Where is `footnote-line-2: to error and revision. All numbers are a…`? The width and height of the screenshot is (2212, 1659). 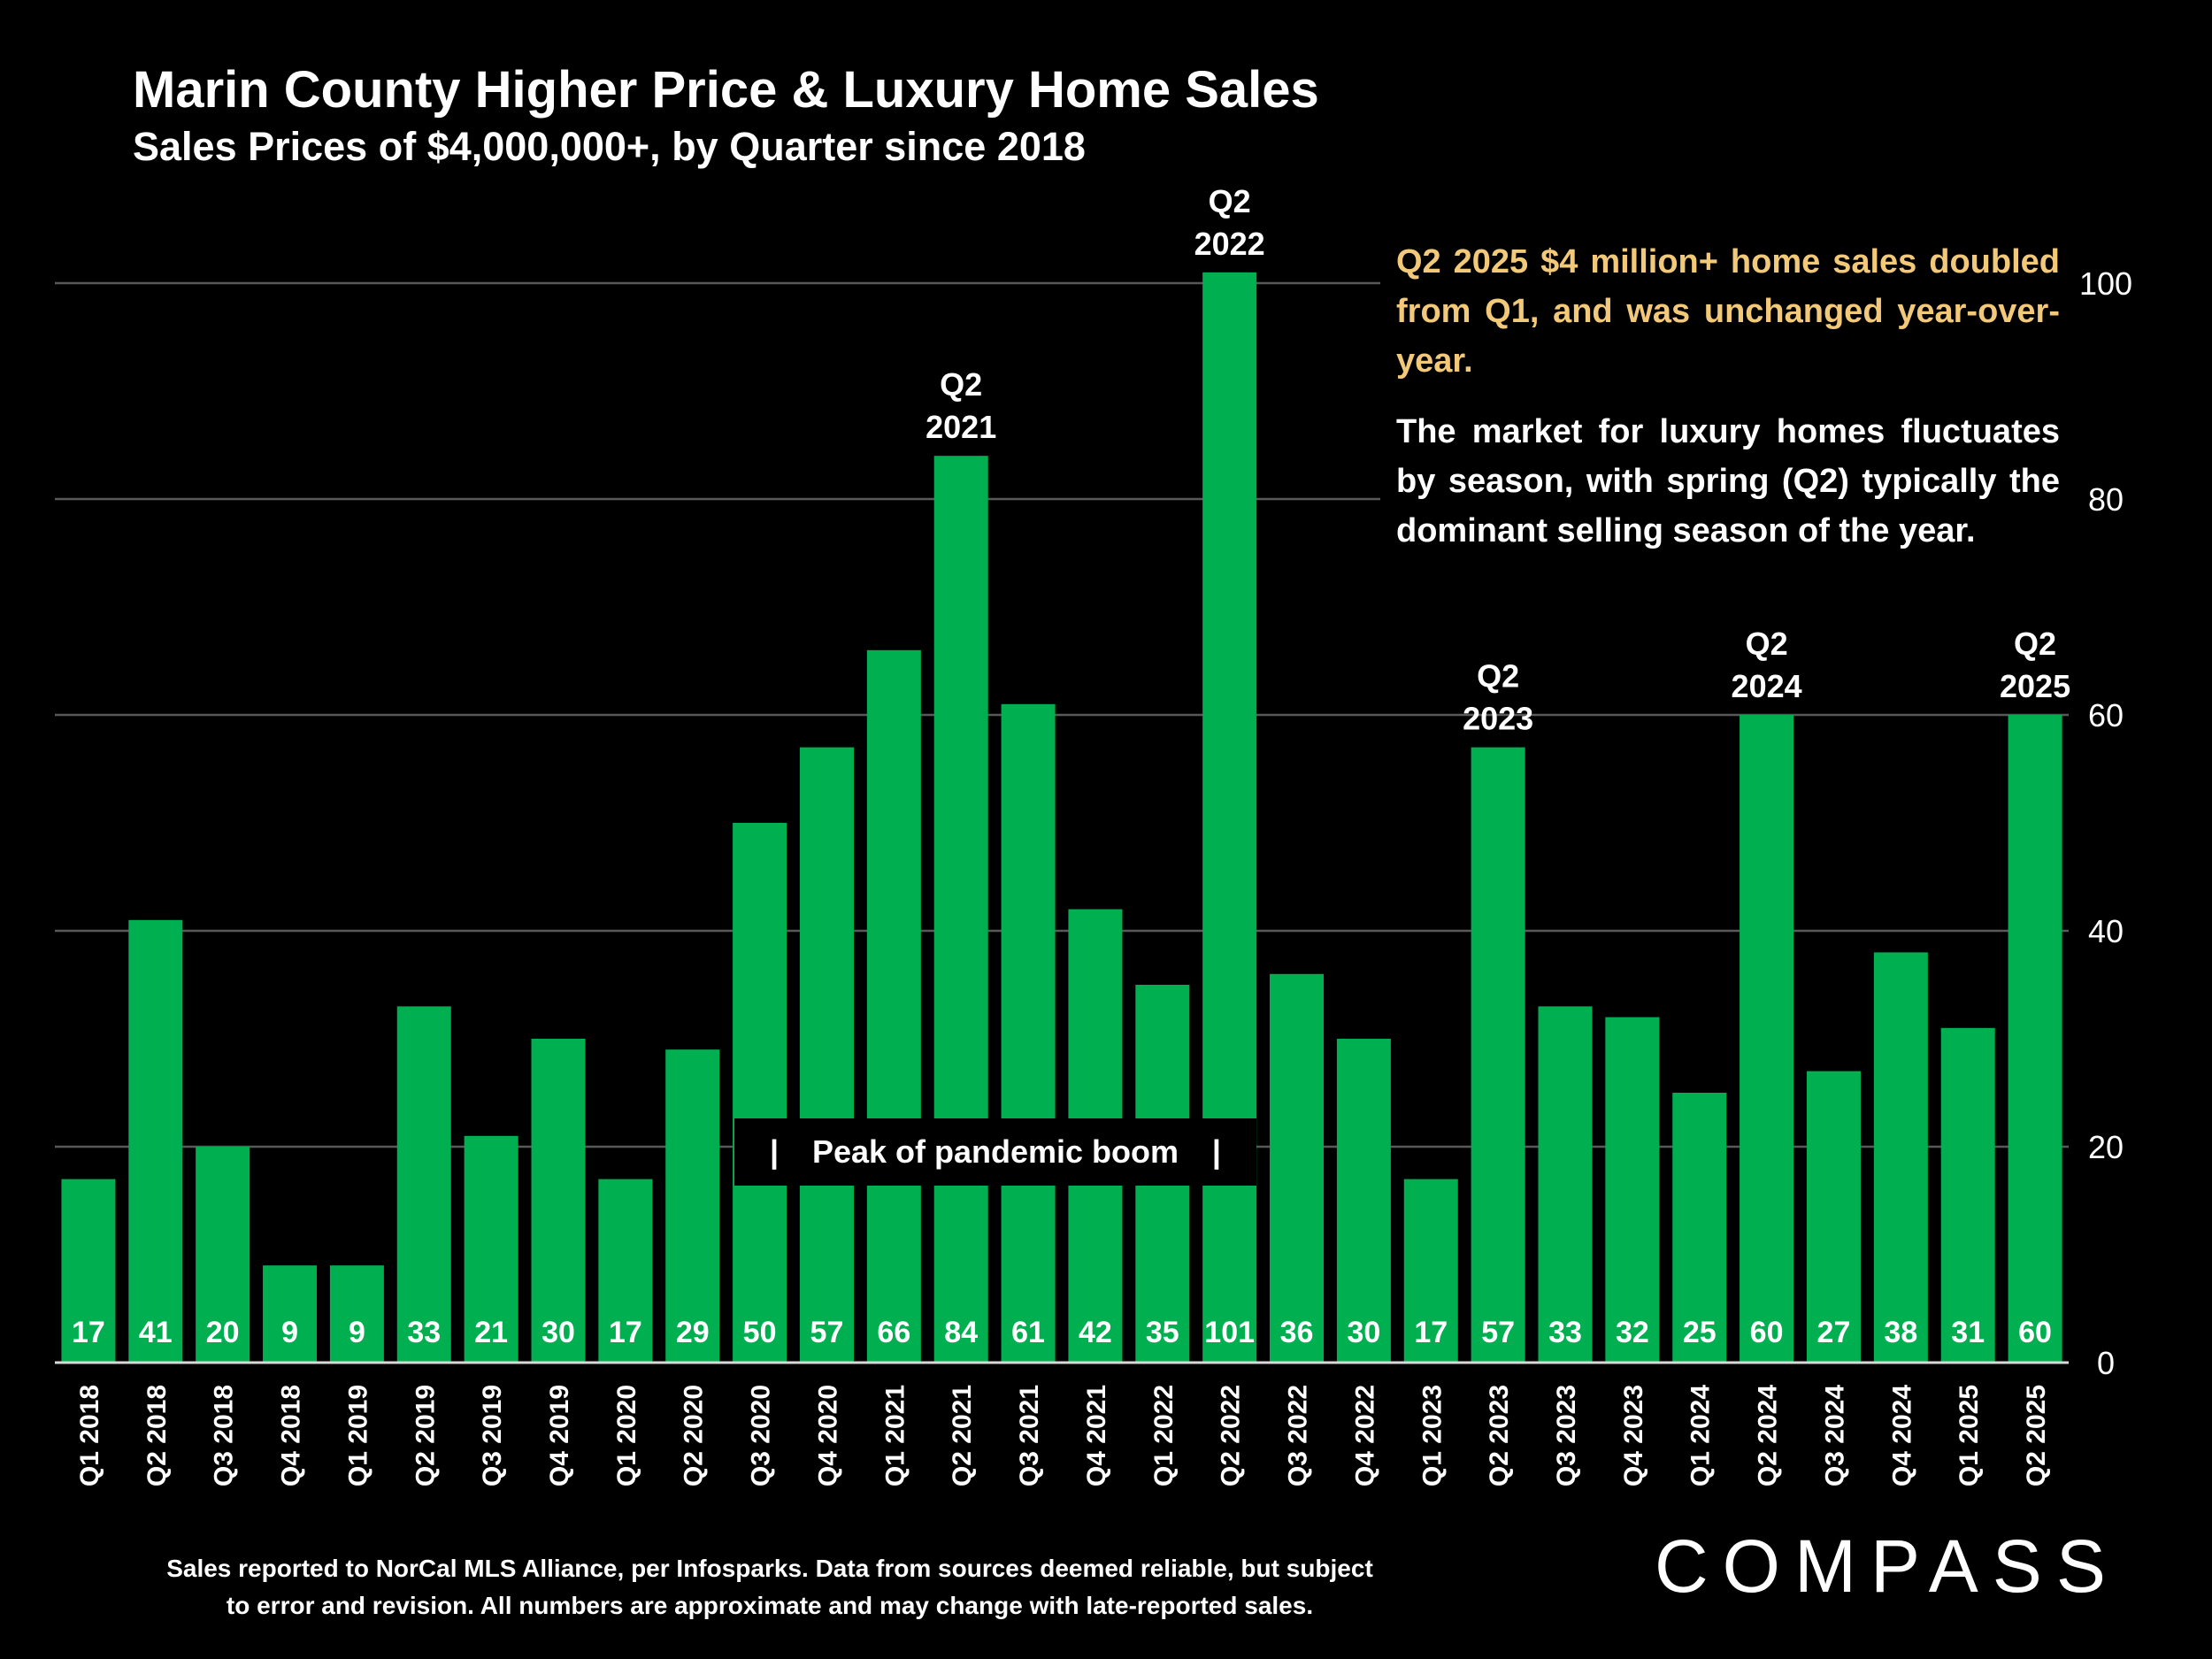
footnote-line-2: to error and revision. All numbers are a… is located at coordinates (770, 1606).